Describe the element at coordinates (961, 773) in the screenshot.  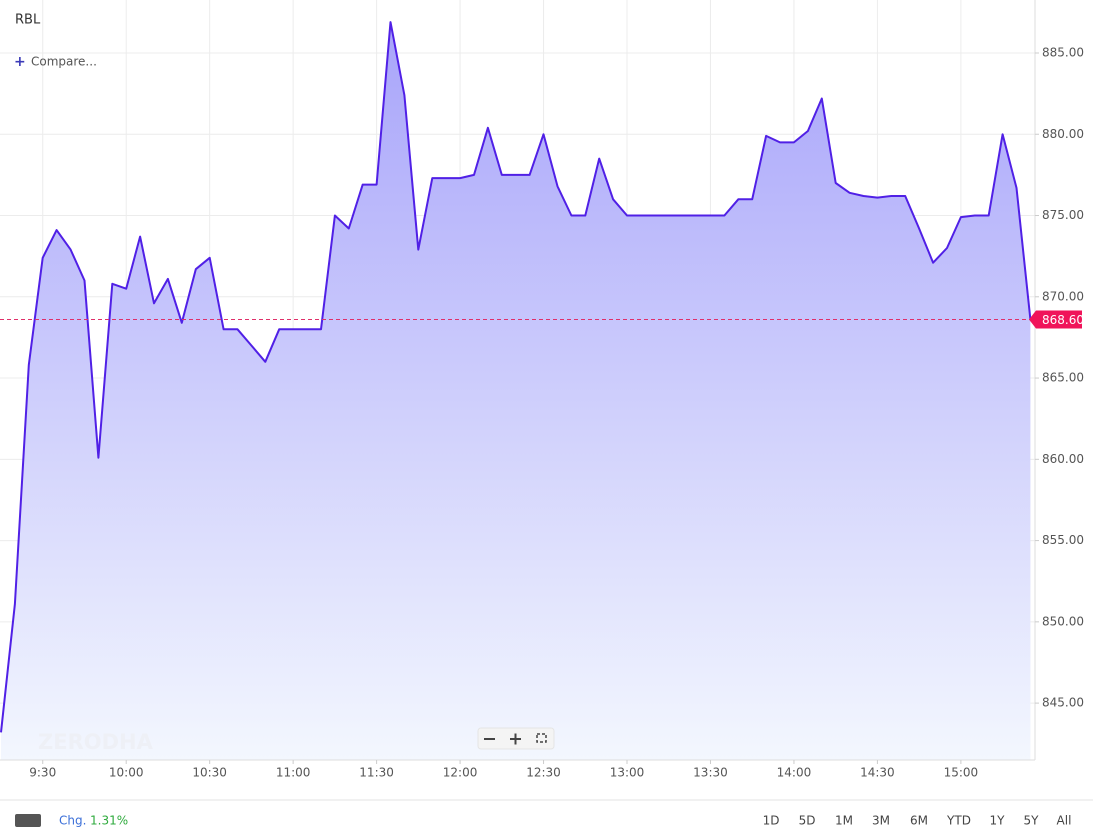
I see `x-tick-label: 15:00` at that location.